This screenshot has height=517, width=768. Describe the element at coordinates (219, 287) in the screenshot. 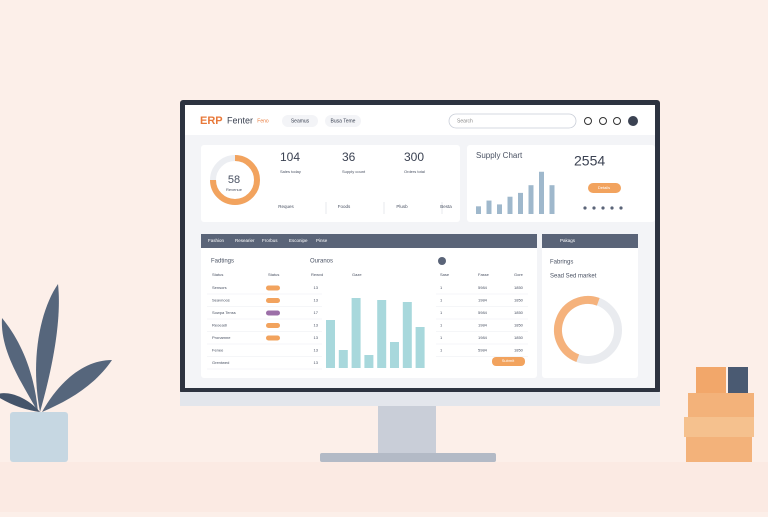

I see `row-name: Sensors` at that location.